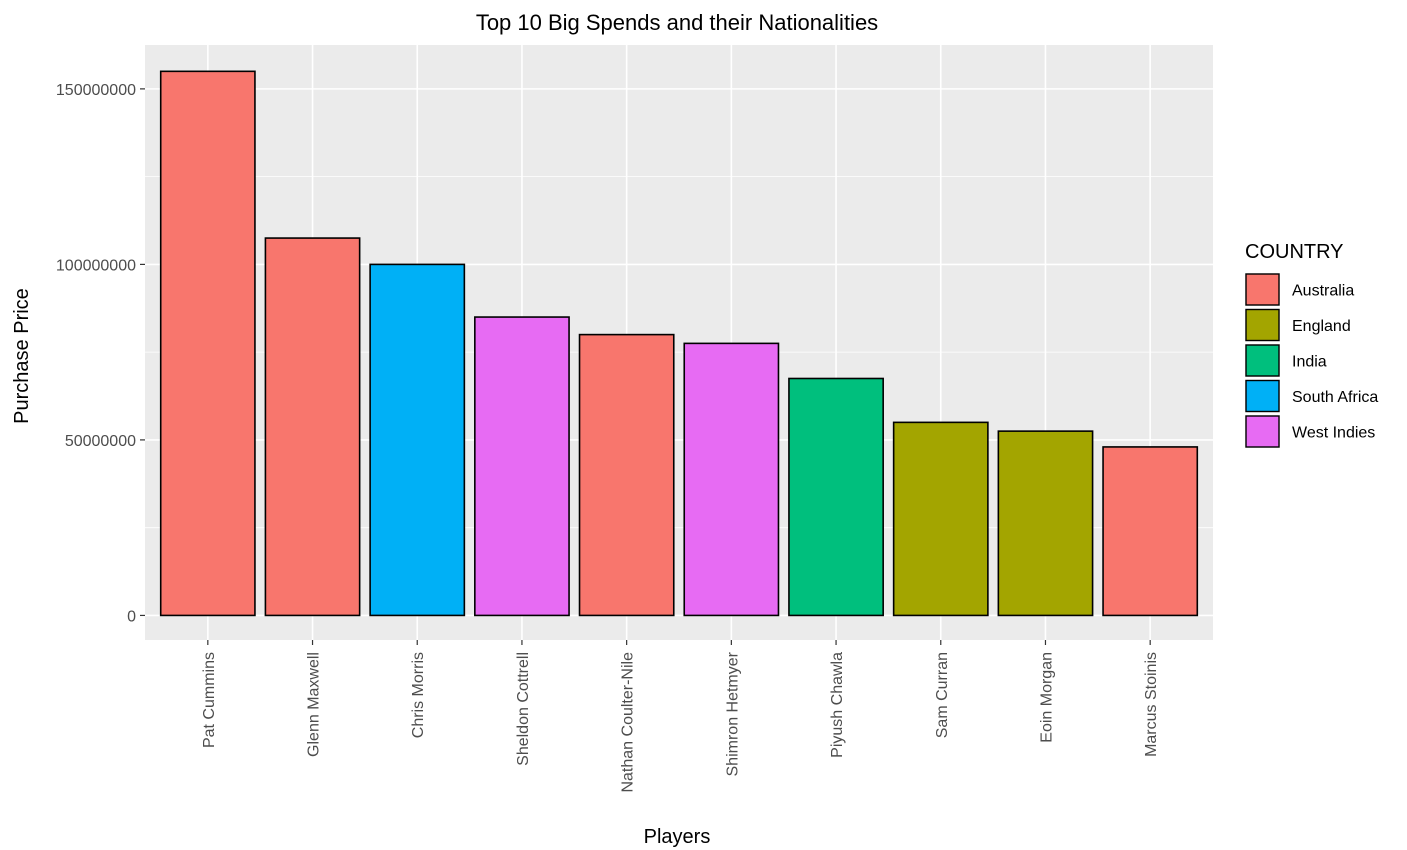 This screenshot has width=1407, height=850. Describe the element at coordinates (626, 475) in the screenshot. I see `bar-nathan-coulter-nile` at that location.